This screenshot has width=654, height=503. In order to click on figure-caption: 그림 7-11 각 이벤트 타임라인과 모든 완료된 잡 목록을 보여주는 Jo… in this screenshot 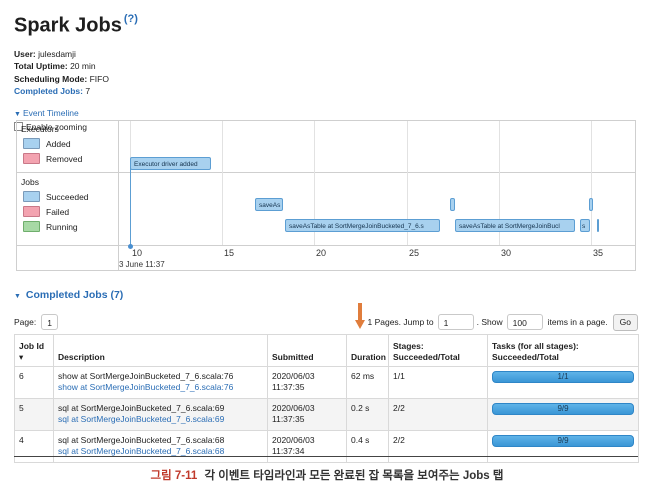, I will do `click(327, 475)`.